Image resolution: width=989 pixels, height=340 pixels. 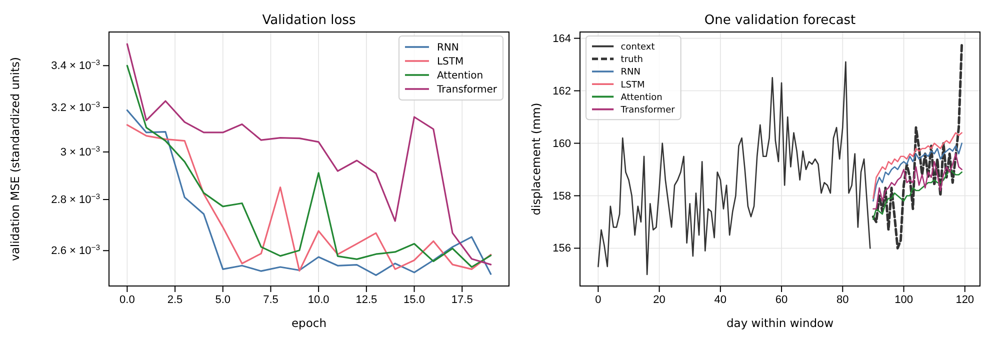 I want to click on x-tick-label: 0.0, so click(x=127, y=300).